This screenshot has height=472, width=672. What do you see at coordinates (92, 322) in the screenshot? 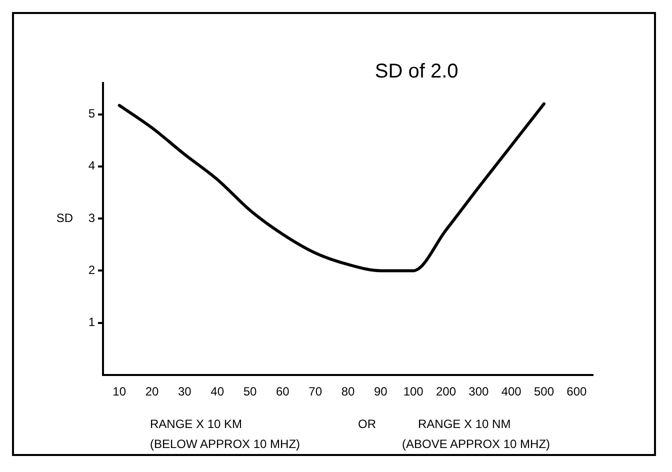
I see `y-tick-label: 1` at bounding box center [92, 322].